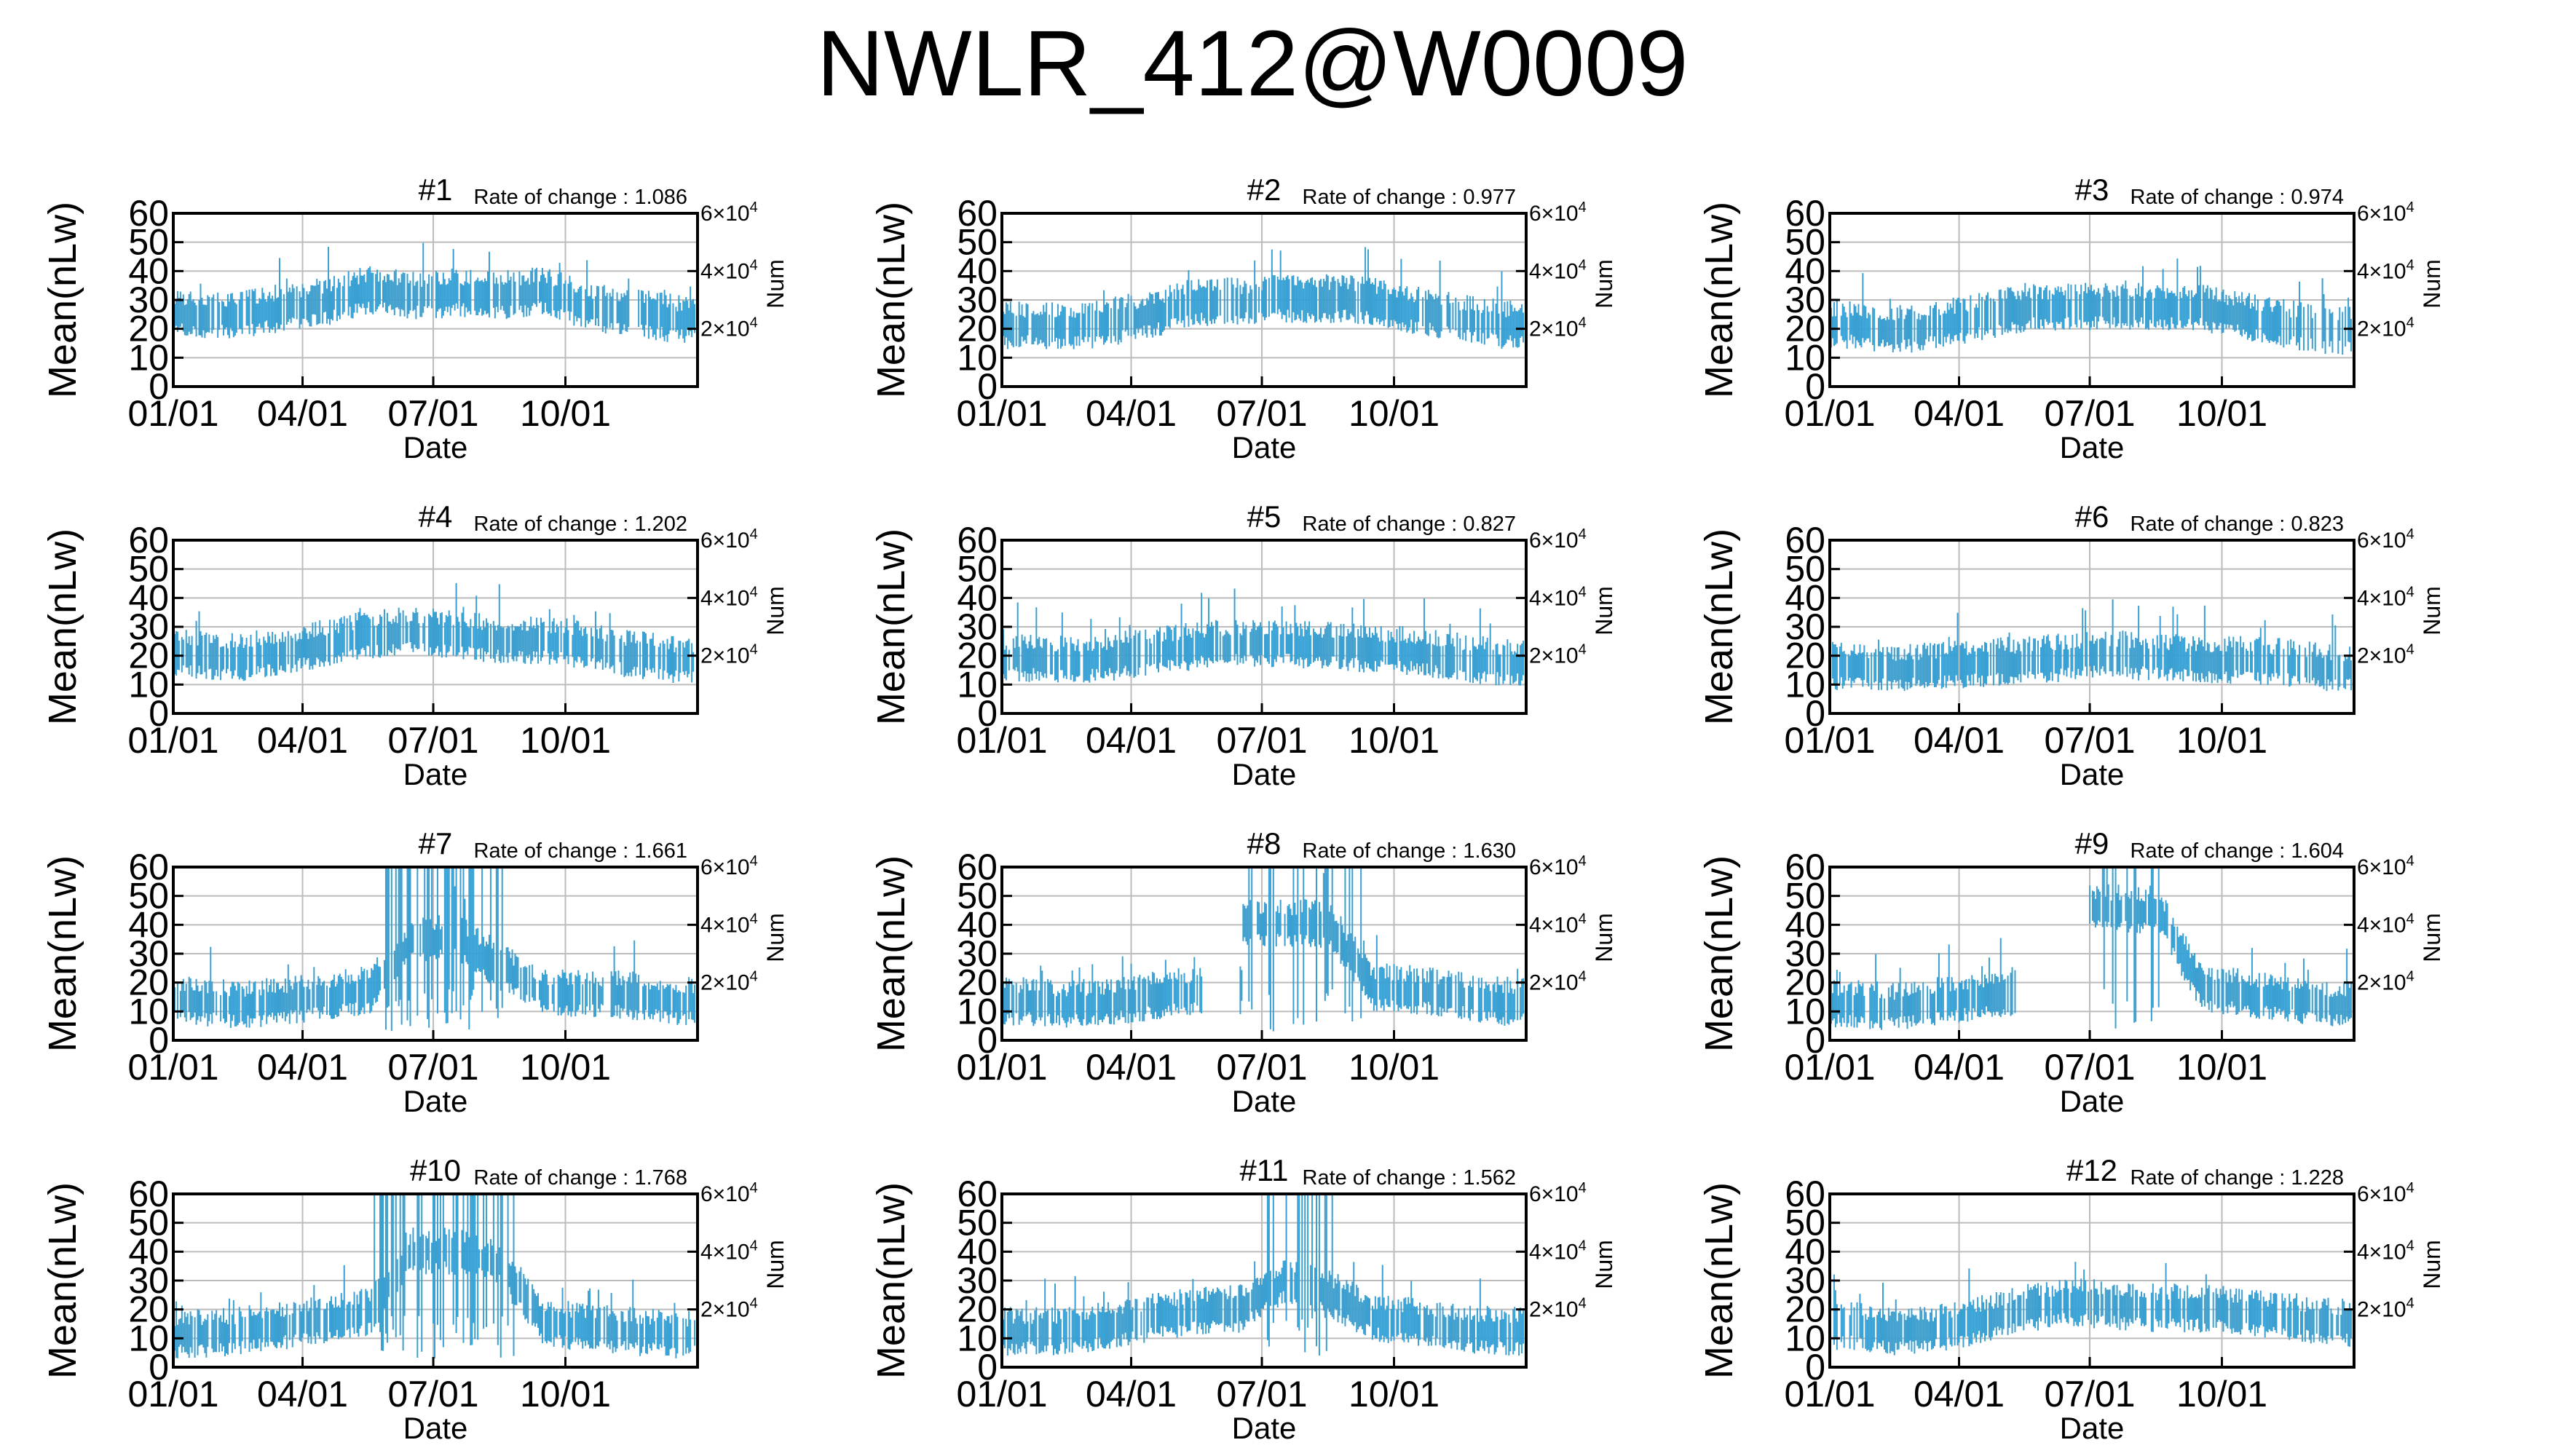 The image size is (2555, 1456). What do you see at coordinates (580, 1178) in the screenshot?
I see `rate-of-change-label: Rate of change : 1.768` at bounding box center [580, 1178].